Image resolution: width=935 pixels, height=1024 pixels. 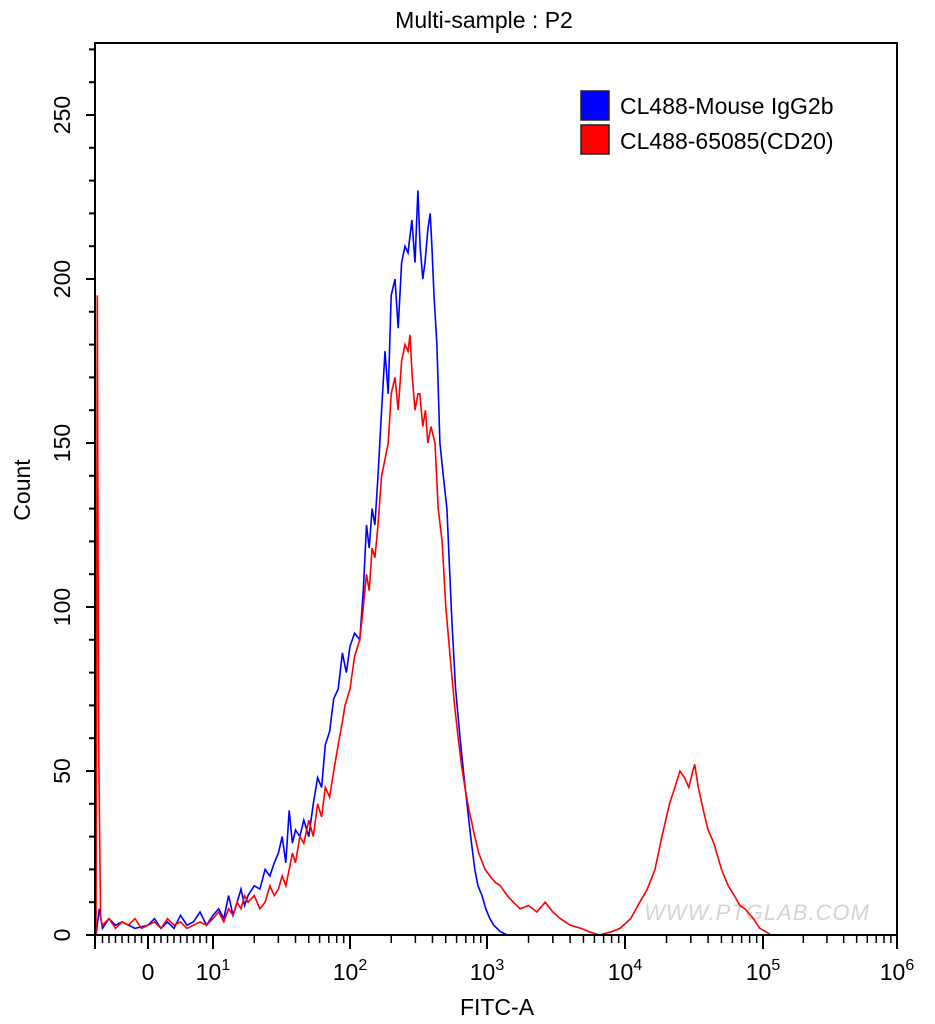 What do you see at coordinates (350, 971) in the screenshot?
I see `x-tick-label: 10²` at bounding box center [350, 971].